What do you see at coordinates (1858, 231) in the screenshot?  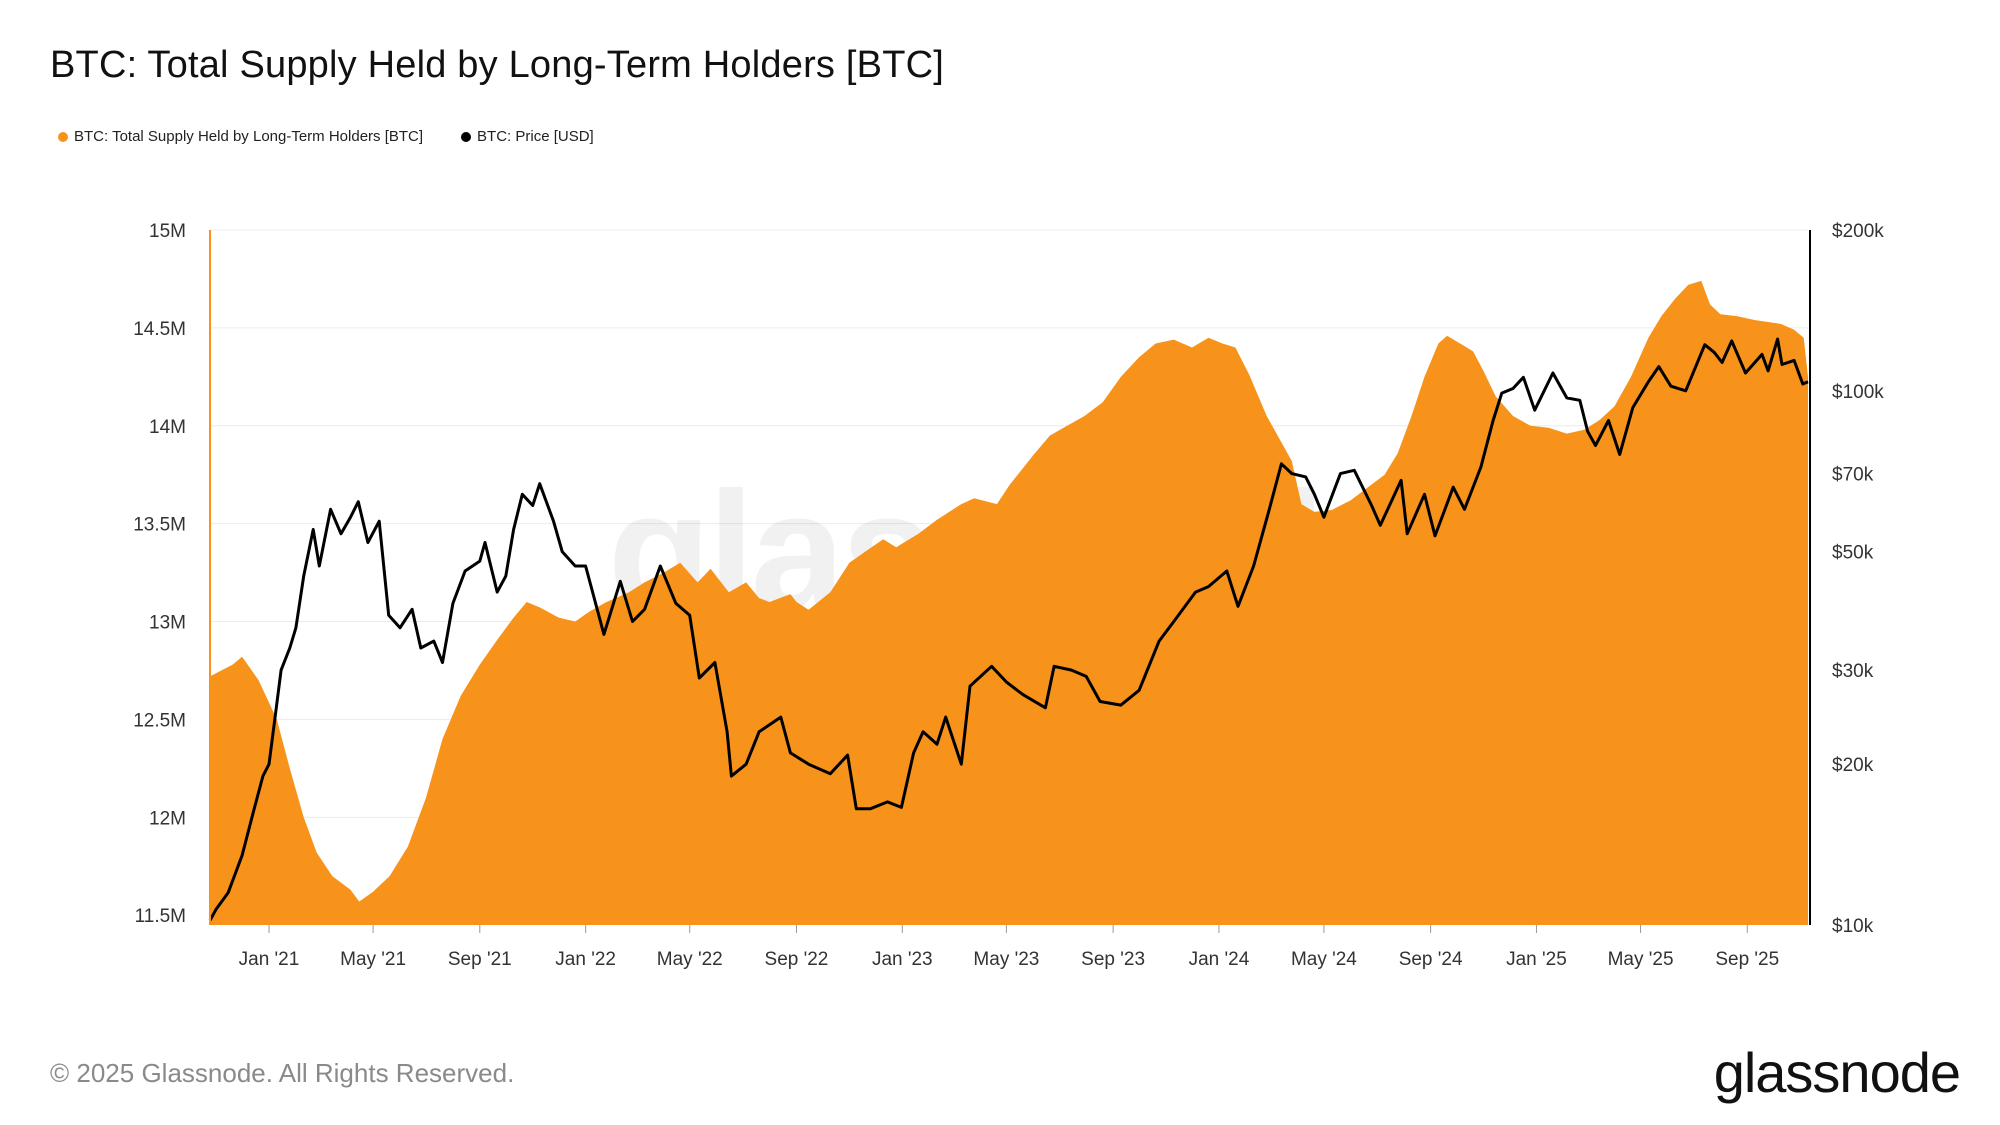 I see `y-right-tick-label: $200k` at bounding box center [1858, 231].